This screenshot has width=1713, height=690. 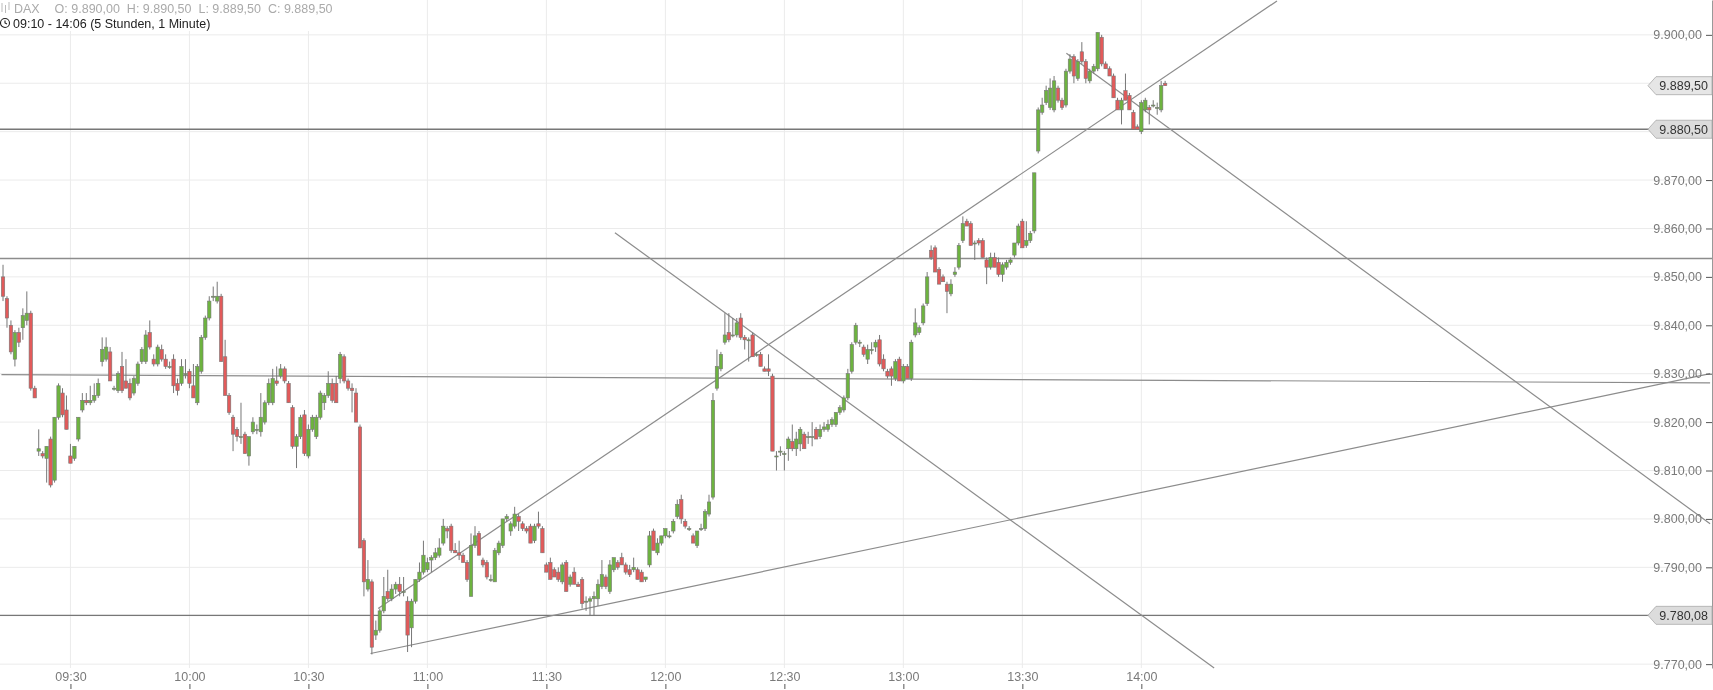 I want to click on x-tick-label: 14:00, so click(x=1142, y=676).